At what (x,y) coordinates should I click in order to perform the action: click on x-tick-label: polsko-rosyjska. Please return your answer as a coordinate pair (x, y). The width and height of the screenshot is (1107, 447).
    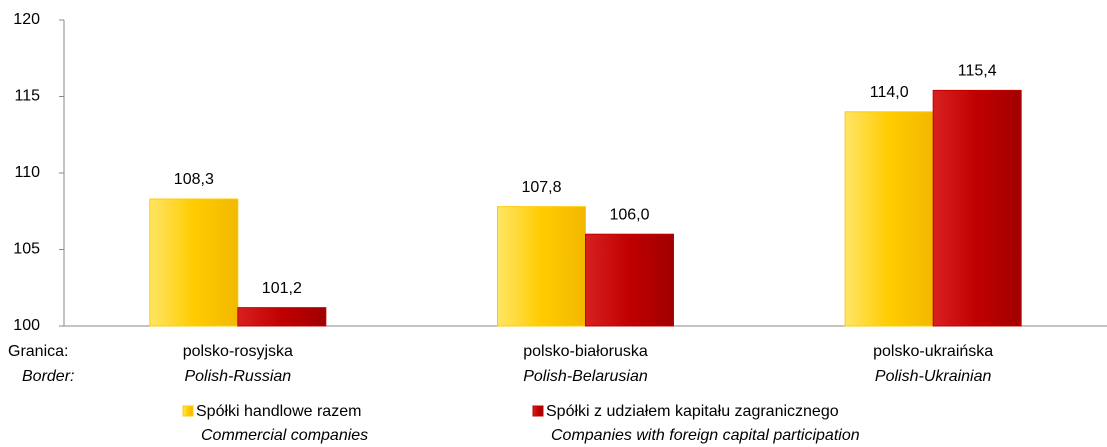
    Looking at the image, I should click on (238, 351).